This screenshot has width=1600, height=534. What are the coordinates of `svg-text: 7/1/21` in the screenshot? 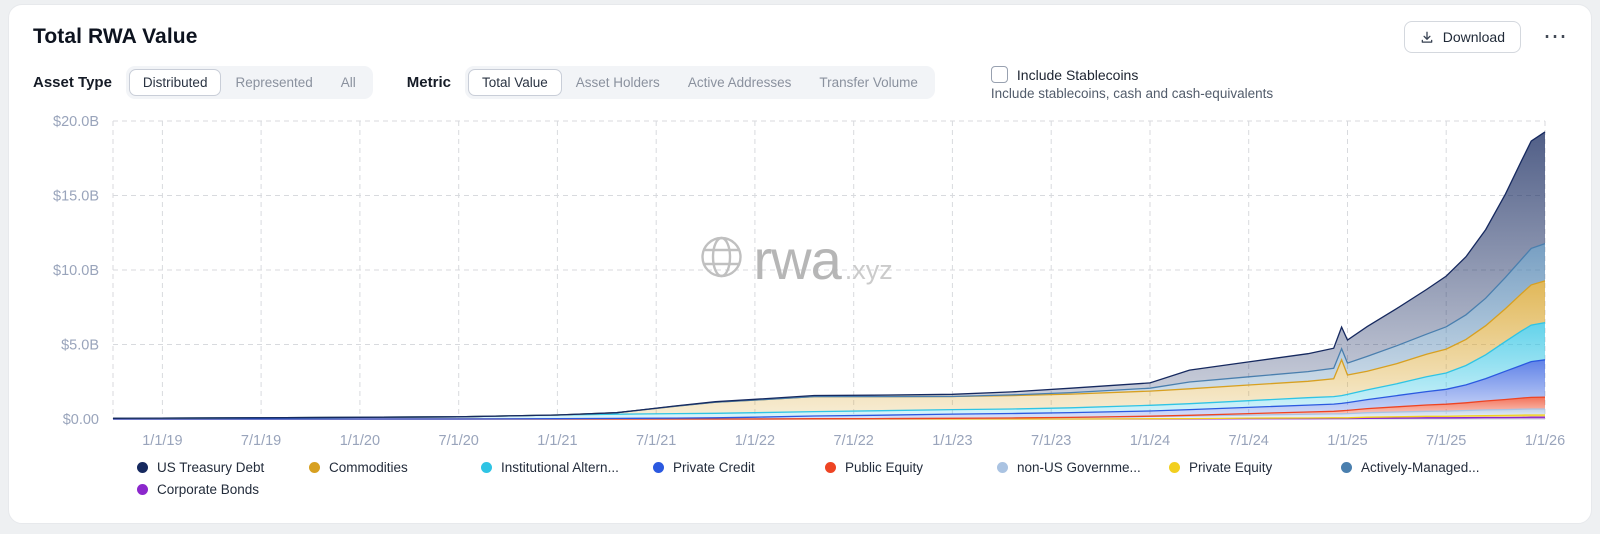 It's located at (656, 441).